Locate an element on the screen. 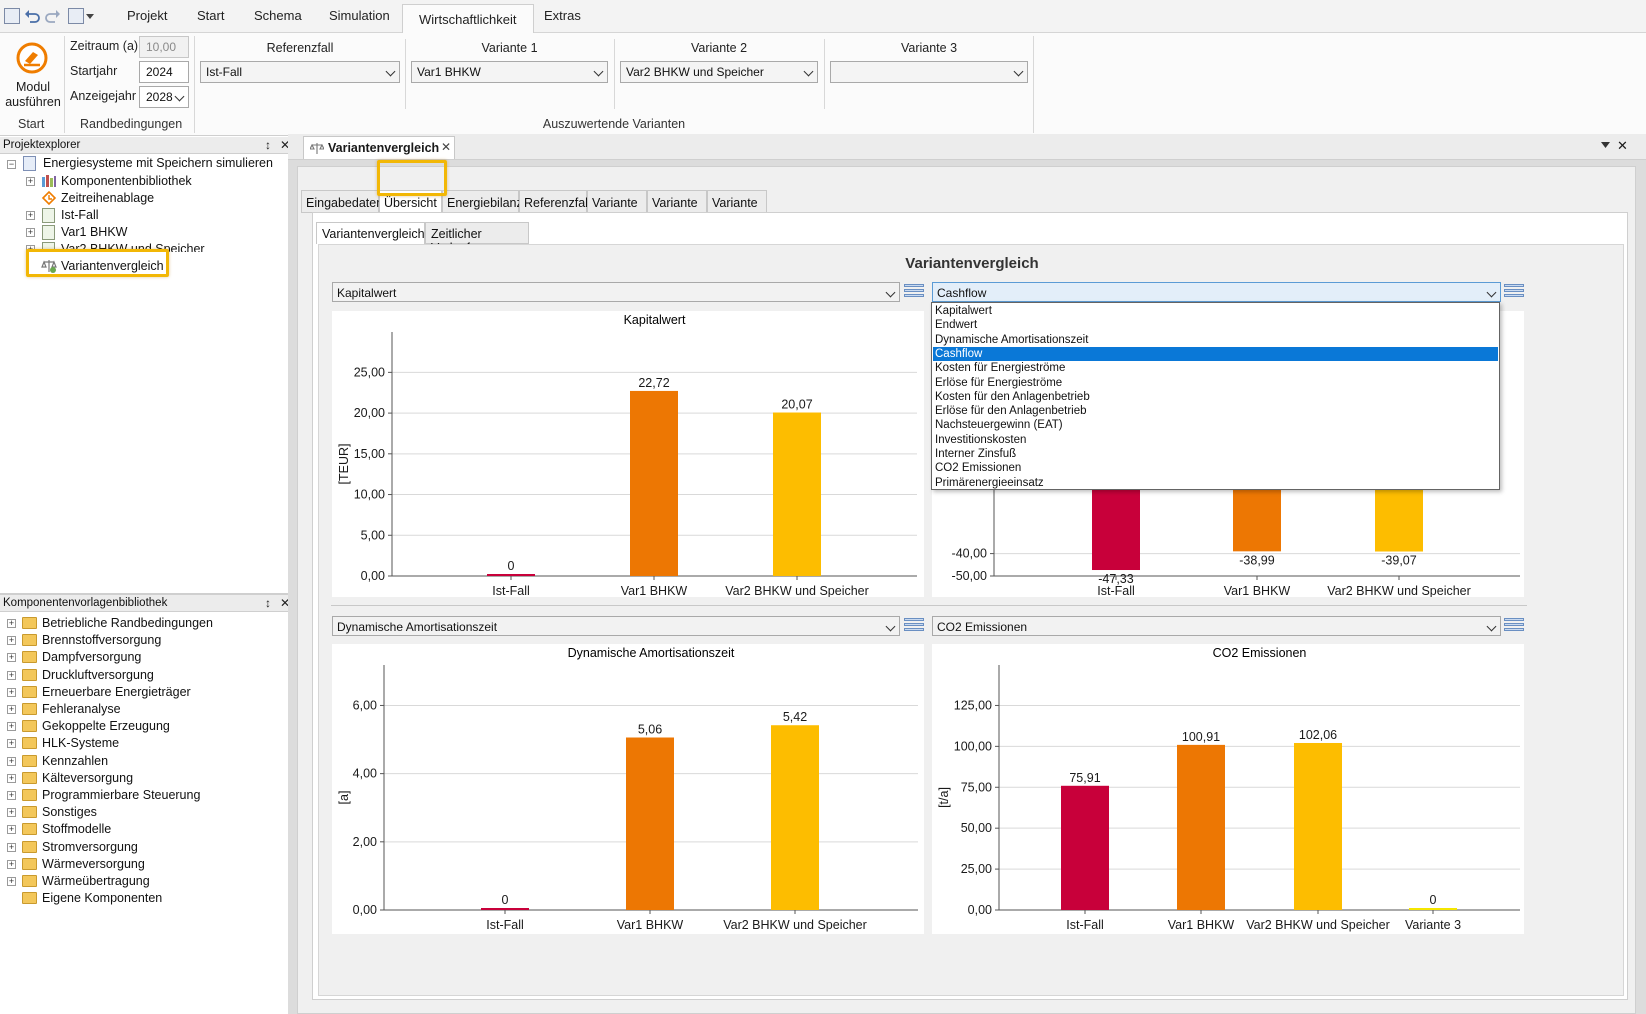 This screenshot has width=1646, height=1014. run-module-button: Modul ausführen is located at coordinates (33, 74).